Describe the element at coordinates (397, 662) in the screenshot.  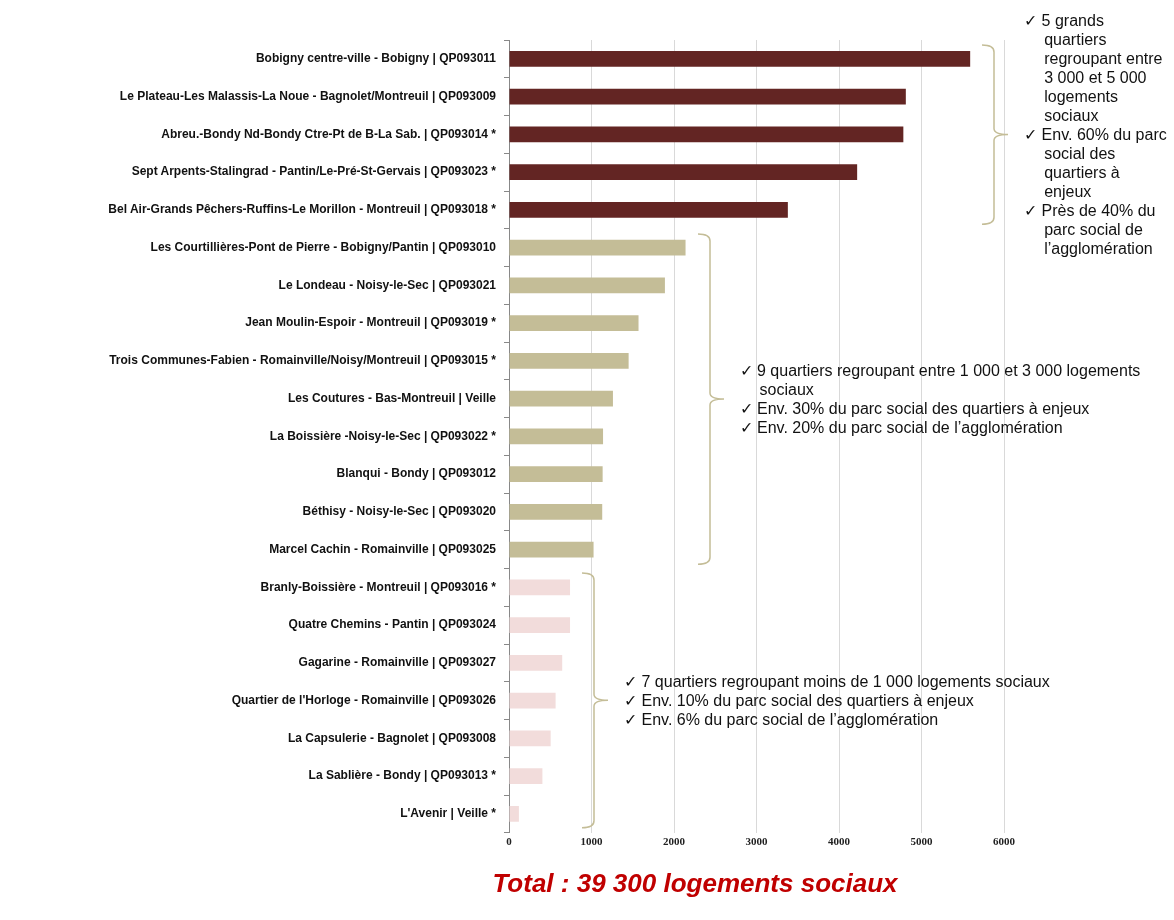
I see `y-tick-label: Gagarine - Romainville | QP093027` at that location.